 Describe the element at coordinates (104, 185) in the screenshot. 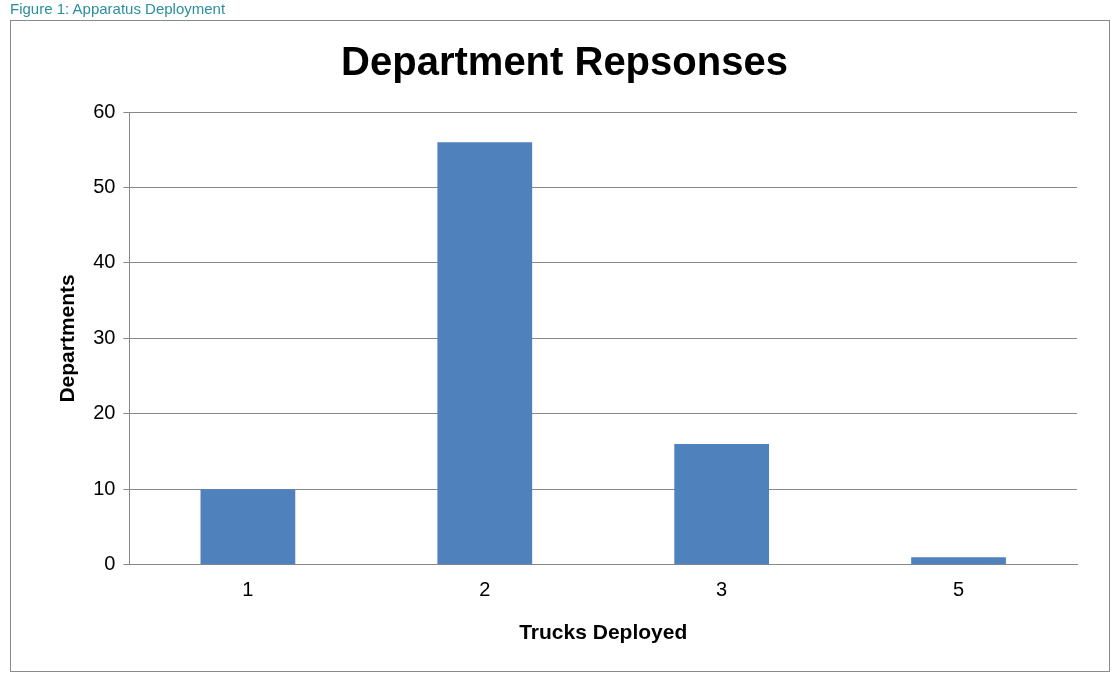

I see `y-tick-label: 50` at that location.